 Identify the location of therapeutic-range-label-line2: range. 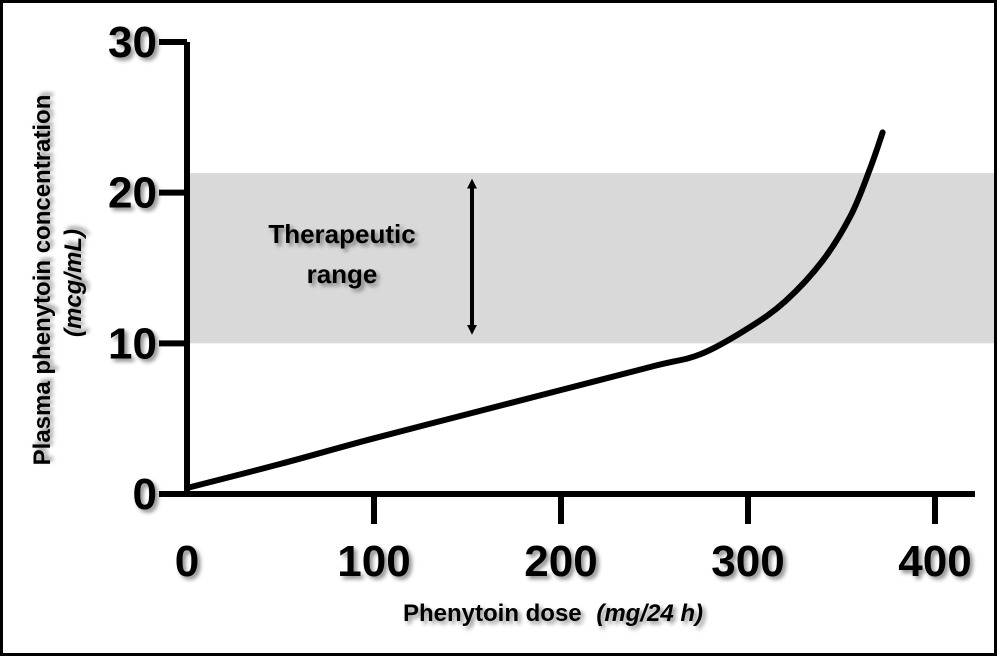
(342, 274).